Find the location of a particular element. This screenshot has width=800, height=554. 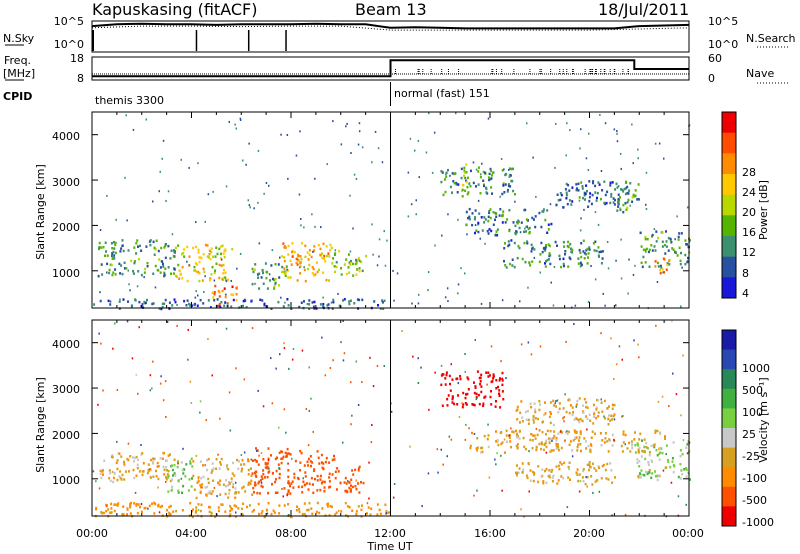

nsky-line is located at coordinates (390, 26).